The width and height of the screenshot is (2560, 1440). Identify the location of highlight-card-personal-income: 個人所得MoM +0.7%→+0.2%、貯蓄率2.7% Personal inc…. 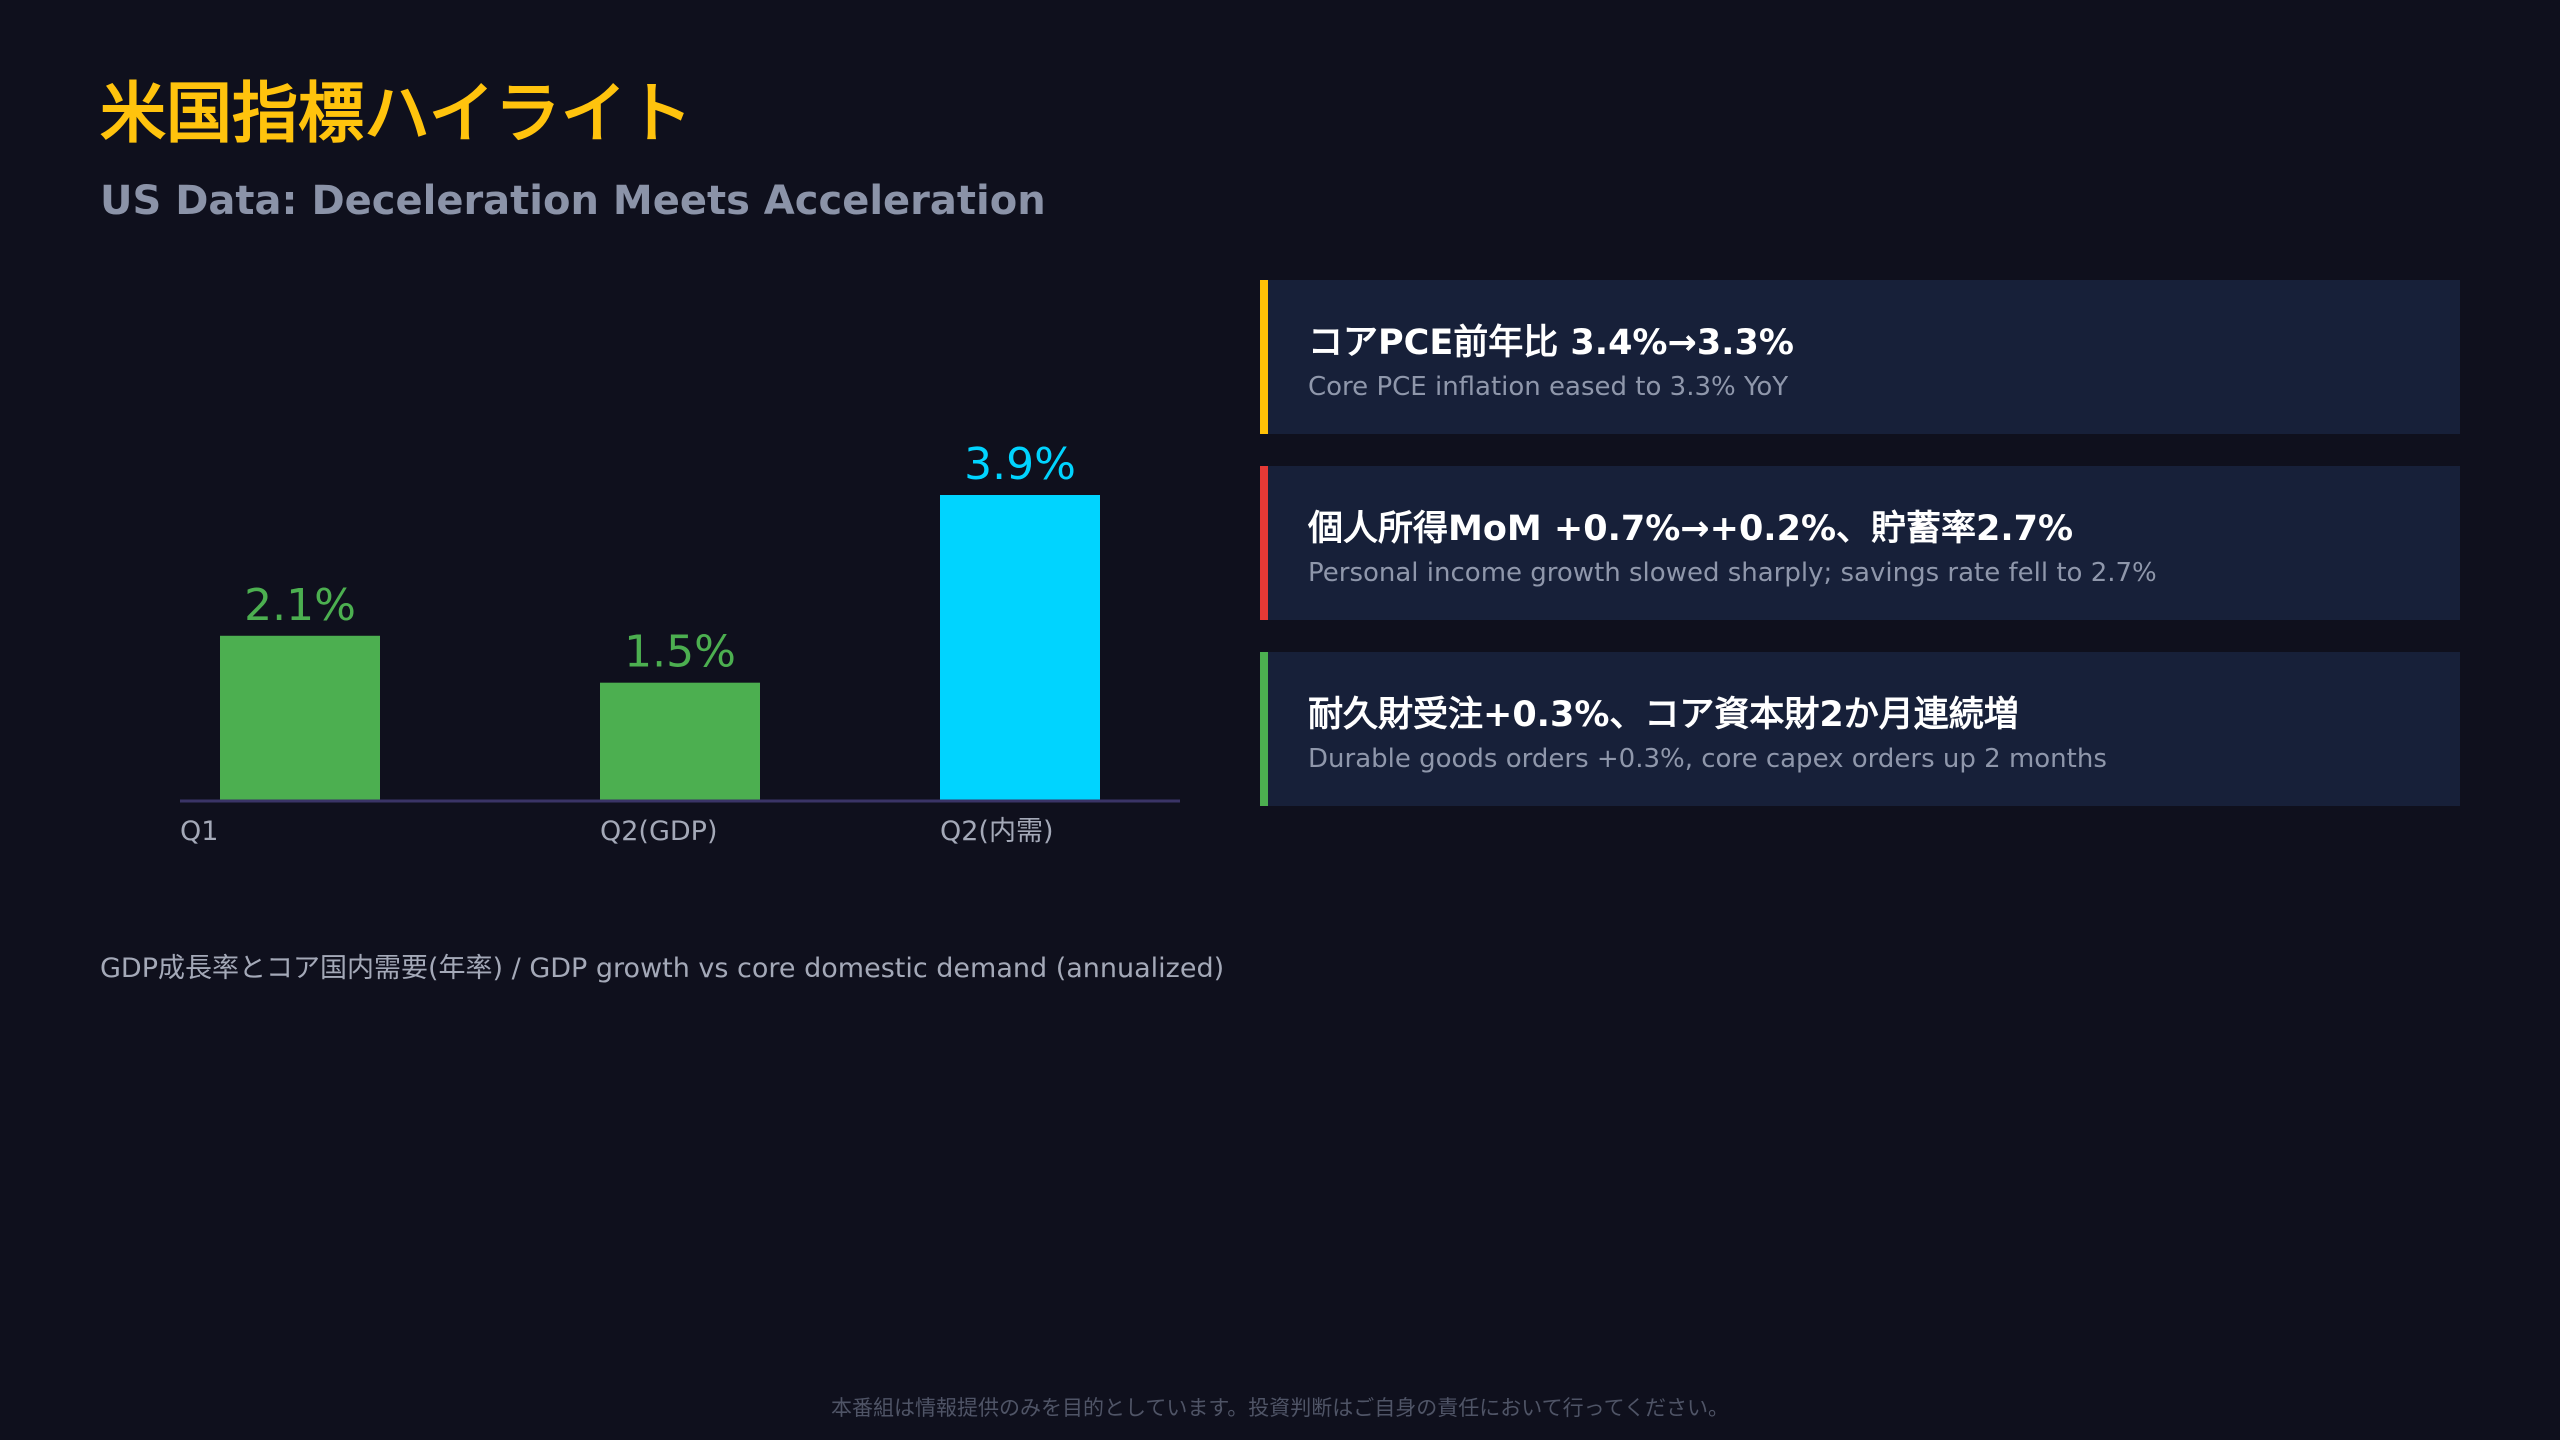
(1860, 543).